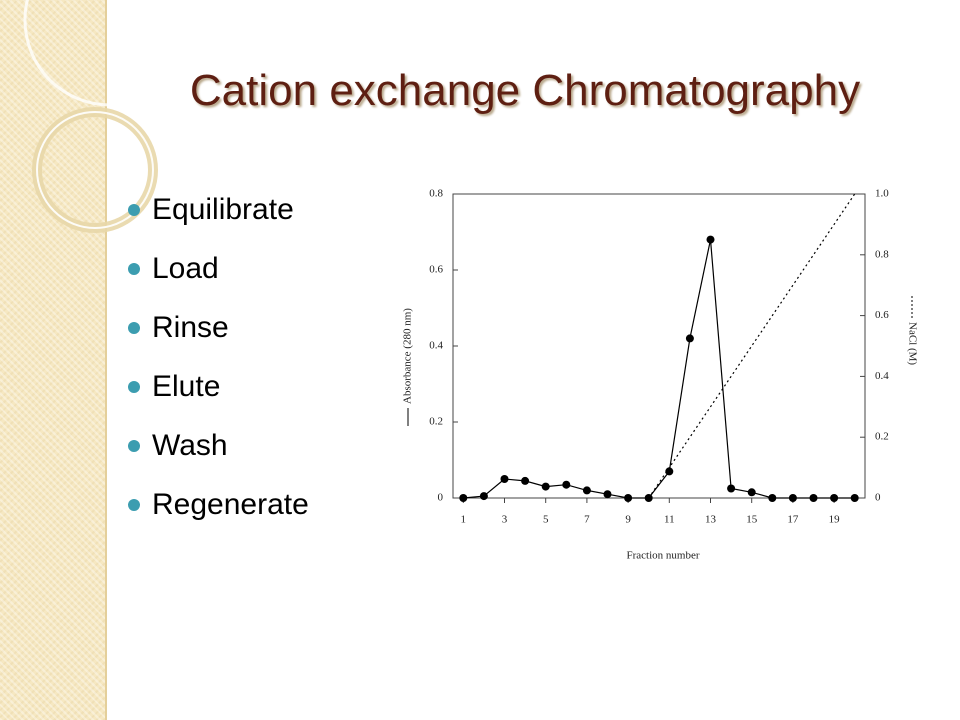  I want to click on x-tick-label: 11, so click(669, 520).